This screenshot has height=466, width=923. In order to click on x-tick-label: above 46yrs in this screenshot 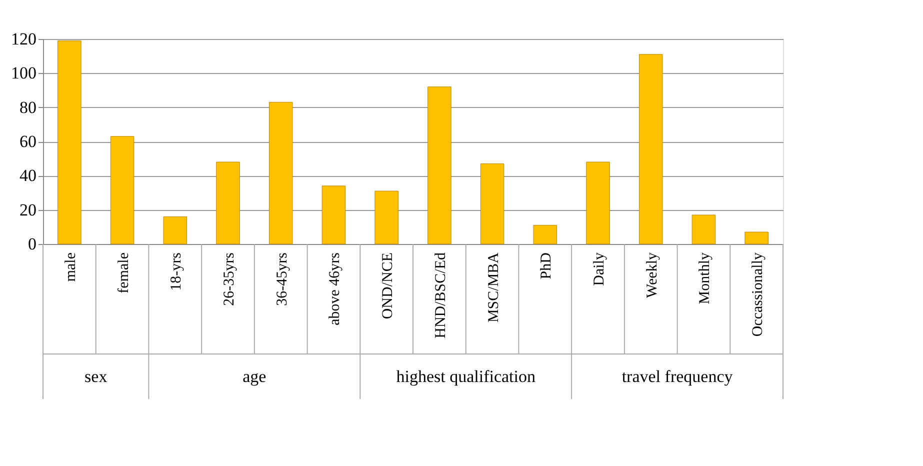, I will do `click(335, 289)`.